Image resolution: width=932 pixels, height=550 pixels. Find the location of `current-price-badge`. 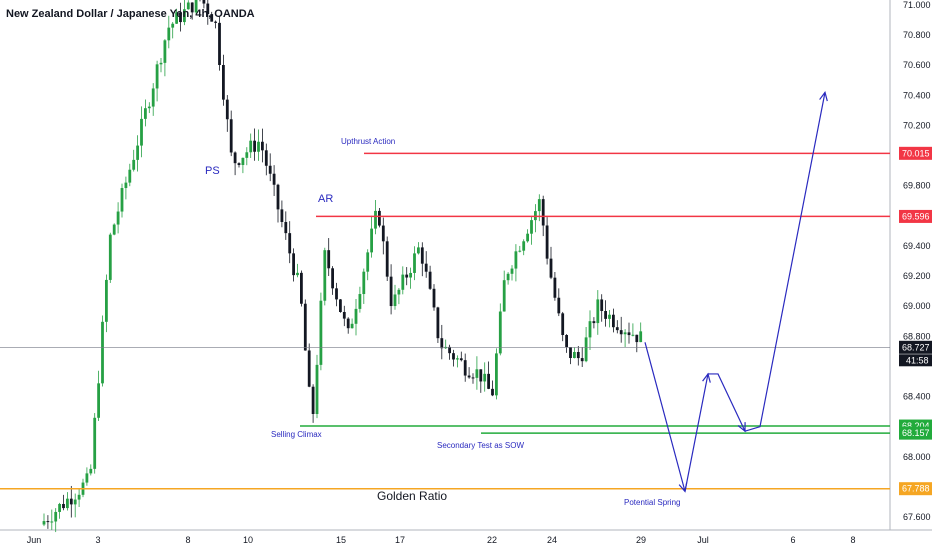

current-price-badge is located at coordinates (915, 347).